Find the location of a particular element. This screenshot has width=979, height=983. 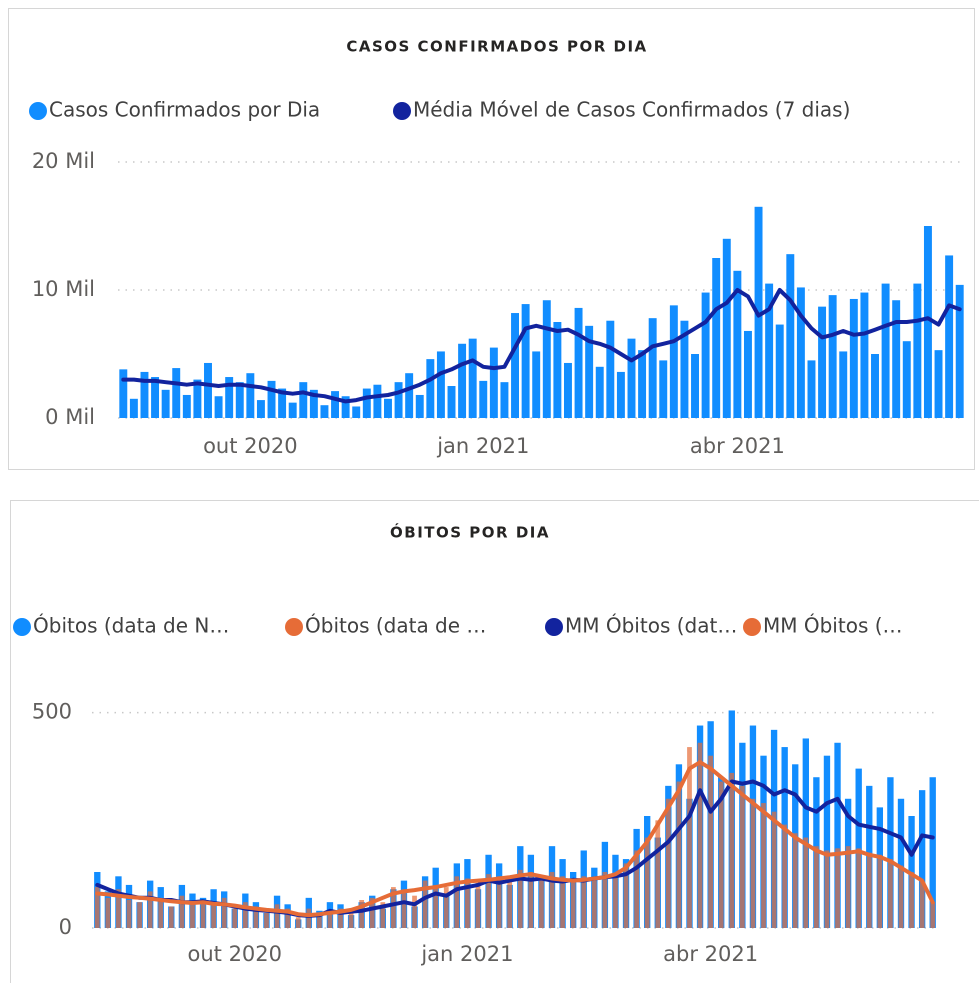

legend-label: Casos Confirmados por Dia is located at coordinates (184, 110).